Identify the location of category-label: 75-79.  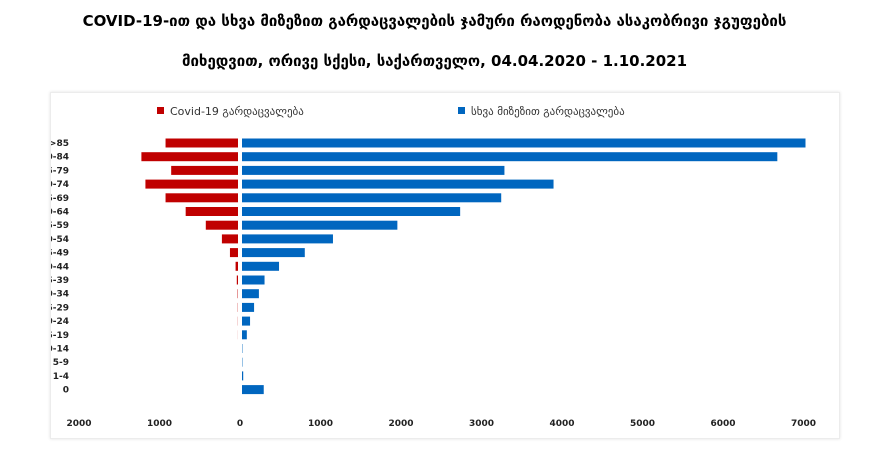
(60, 171).